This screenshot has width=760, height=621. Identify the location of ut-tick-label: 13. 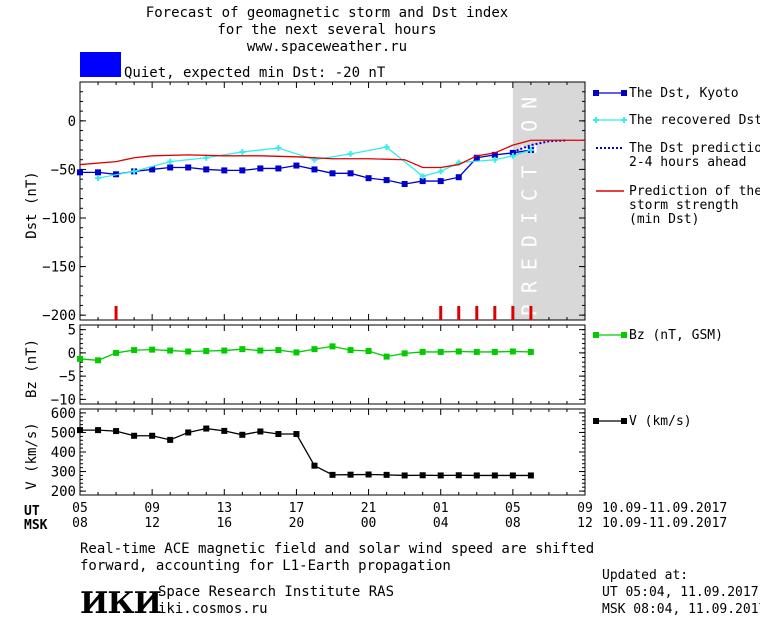
(224, 508).